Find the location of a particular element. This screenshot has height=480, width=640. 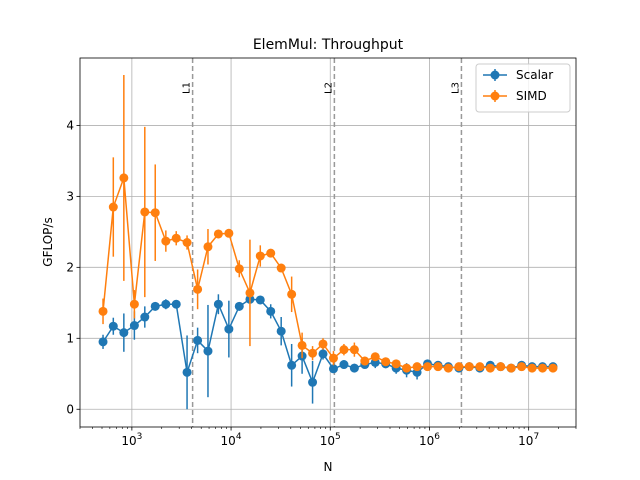

cache-line-label: L1 is located at coordinates (187, 88).